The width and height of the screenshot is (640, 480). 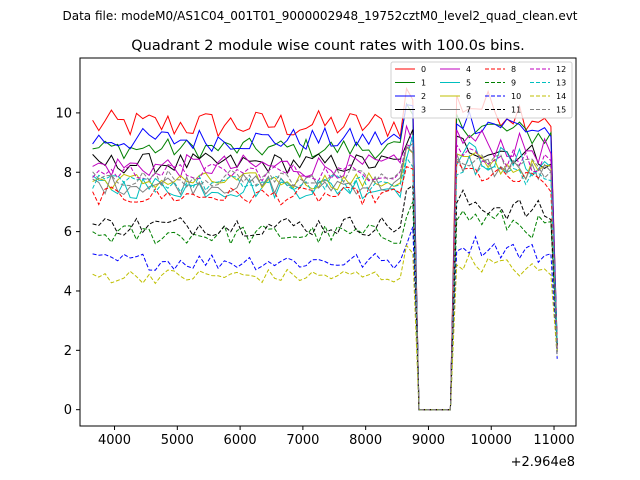 I want to click on y-tick-label: 6, so click(x=68, y=232).